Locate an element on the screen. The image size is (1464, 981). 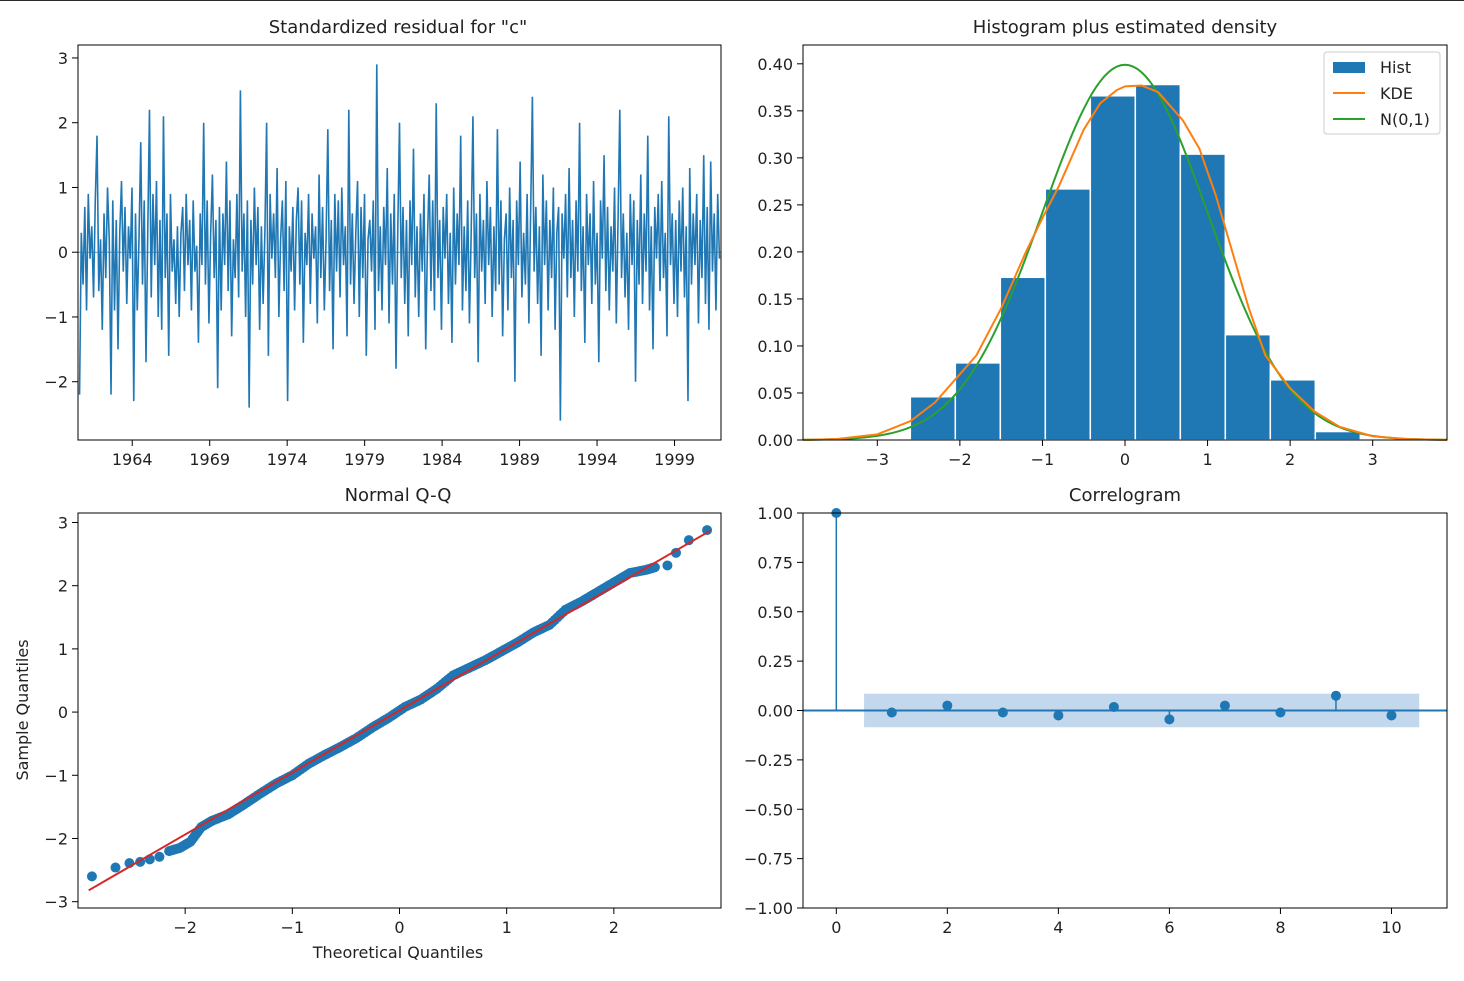
qq-y-tick-label: 3 is located at coordinates (63, 522).